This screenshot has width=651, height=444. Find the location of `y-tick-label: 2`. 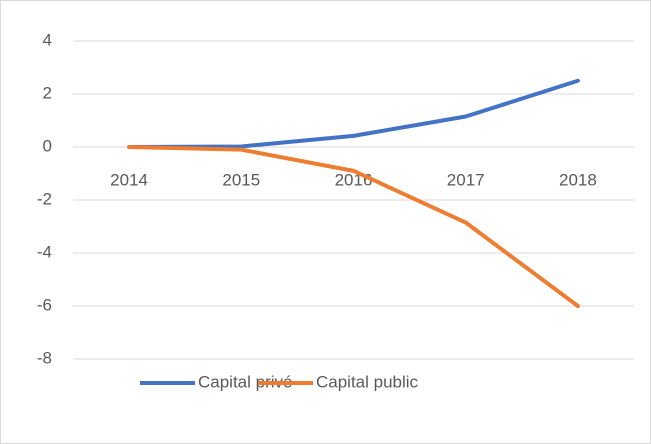

y-tick-label: 2 is located at coordinates (47, 92).